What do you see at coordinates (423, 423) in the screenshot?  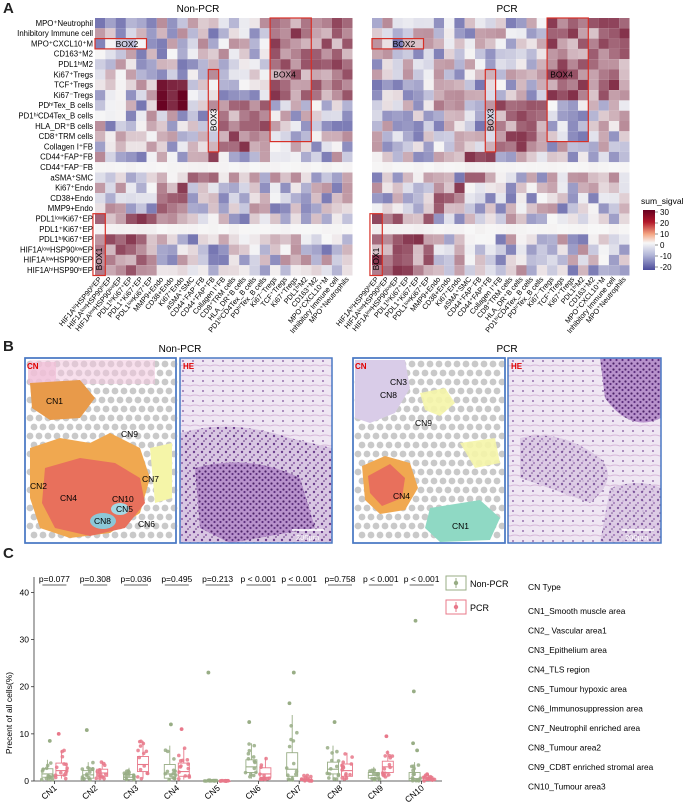 I see `cn-label-pcr-2: CN9` at bounding box center [423, 423].